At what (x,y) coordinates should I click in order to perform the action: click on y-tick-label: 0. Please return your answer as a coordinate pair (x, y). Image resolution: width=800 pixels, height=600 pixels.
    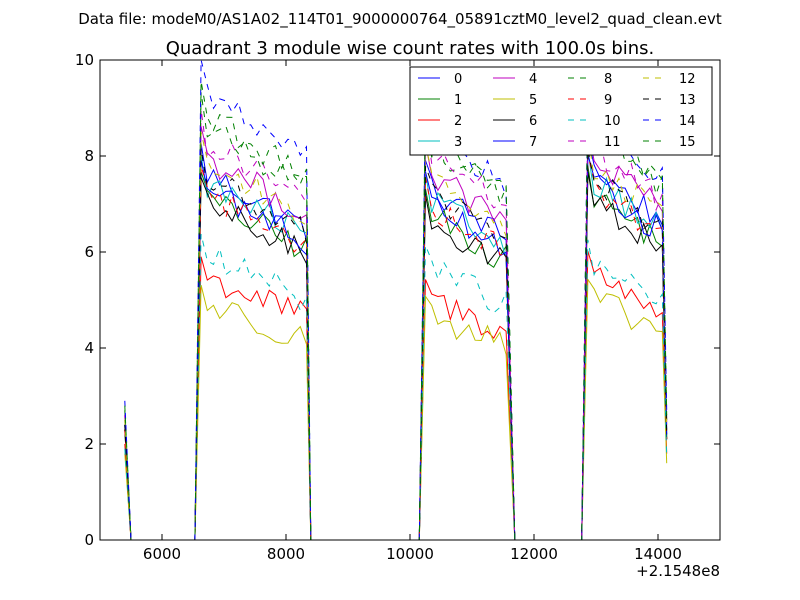
    Looking at the image, I should click on (89, 540).